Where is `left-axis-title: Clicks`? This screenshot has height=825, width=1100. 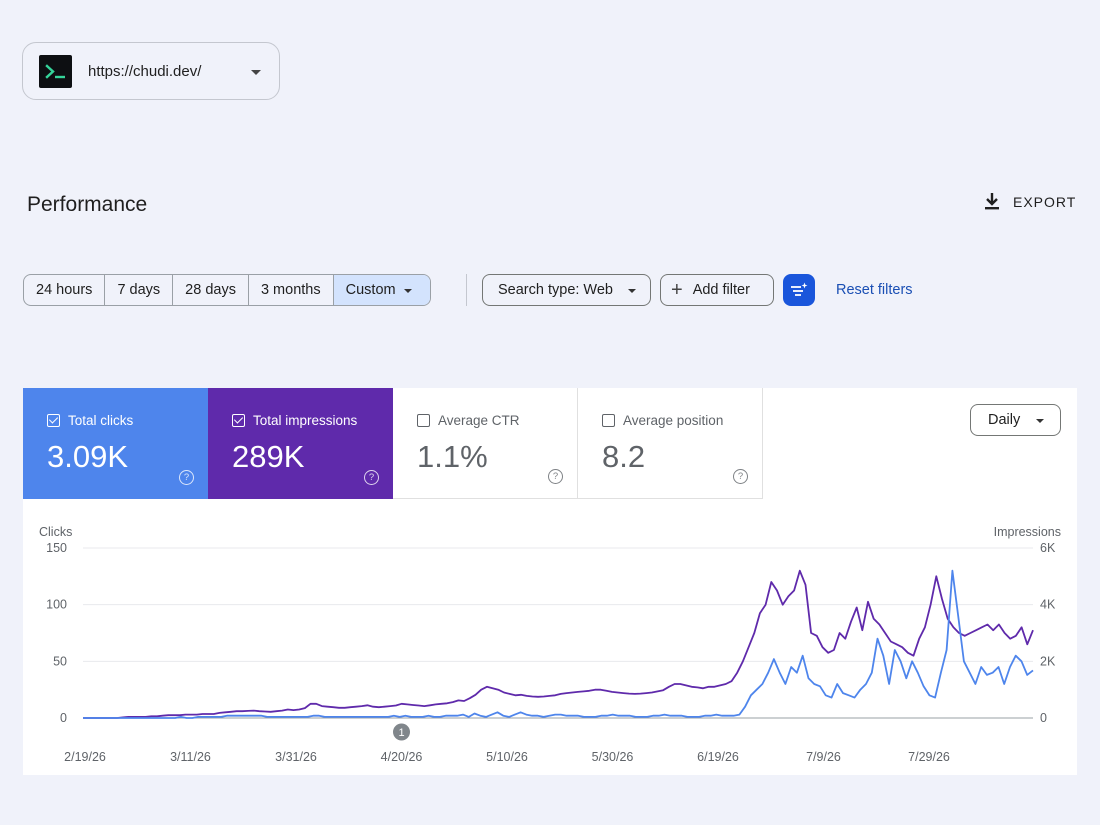 left-axis-title: Clicks is located at coordinates (55, 532).